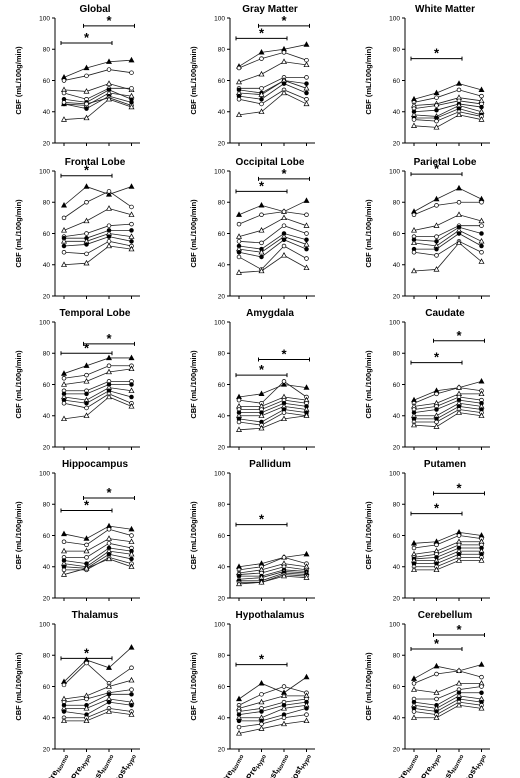 The width and height of the screenshot is (520, 778). I want to click on x-tick-label: PreHypo, so click(431, 764).